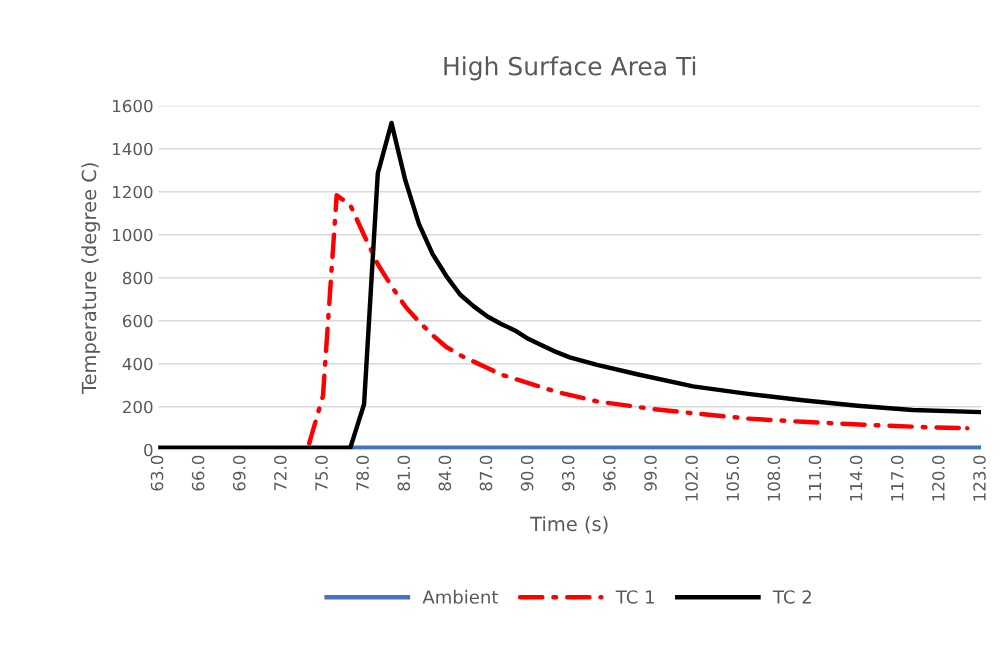  I want to click on y-tick-label: 0, so click(148, 450).